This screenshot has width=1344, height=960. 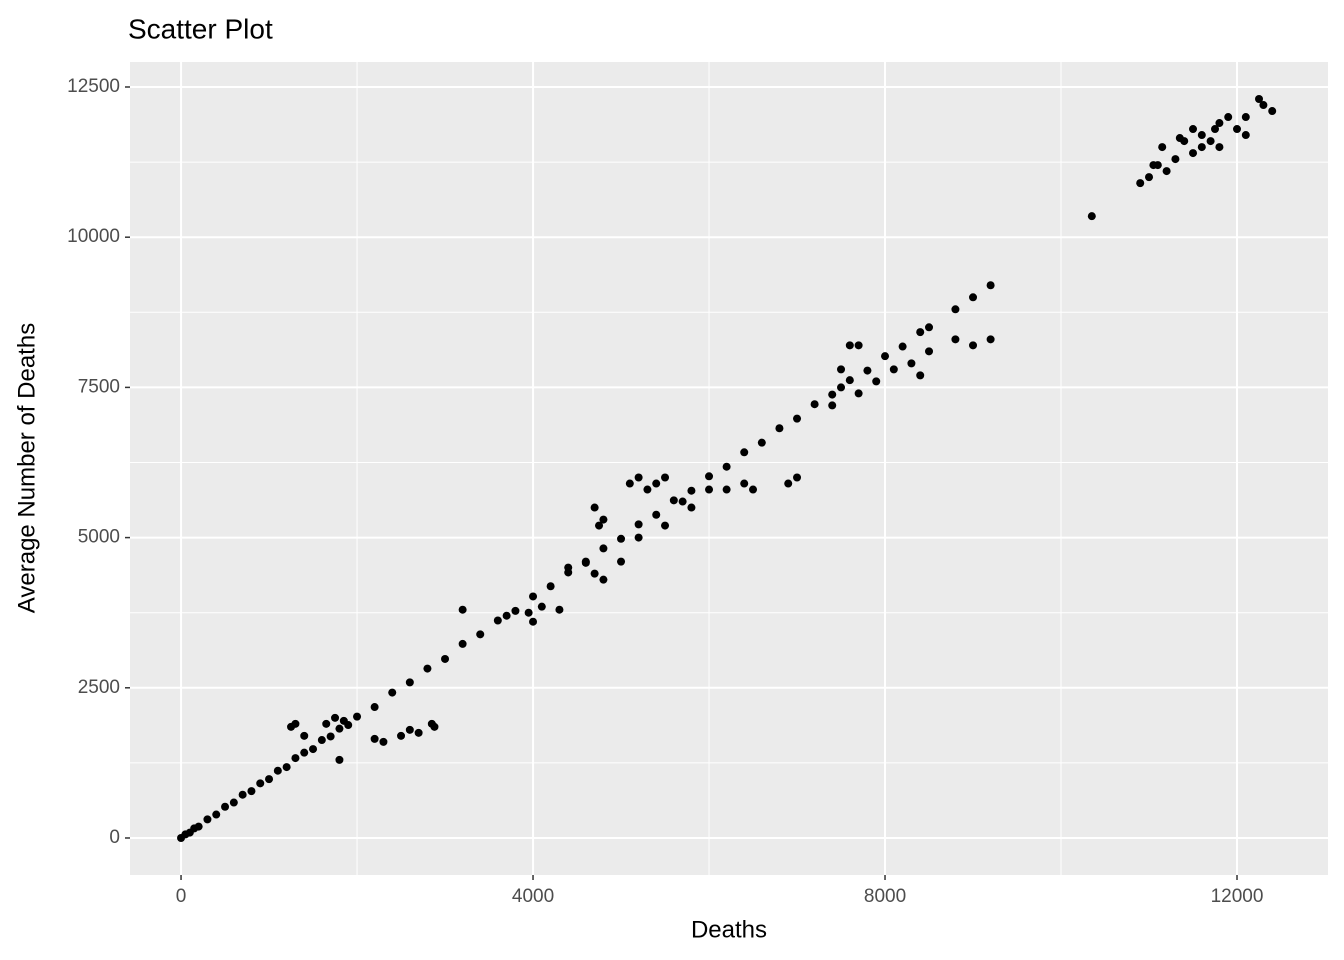 What do you see at coordinates (533, 896) in the screenshot?
I see `x-tick-label: 4000` at bounding box center [533, 896].